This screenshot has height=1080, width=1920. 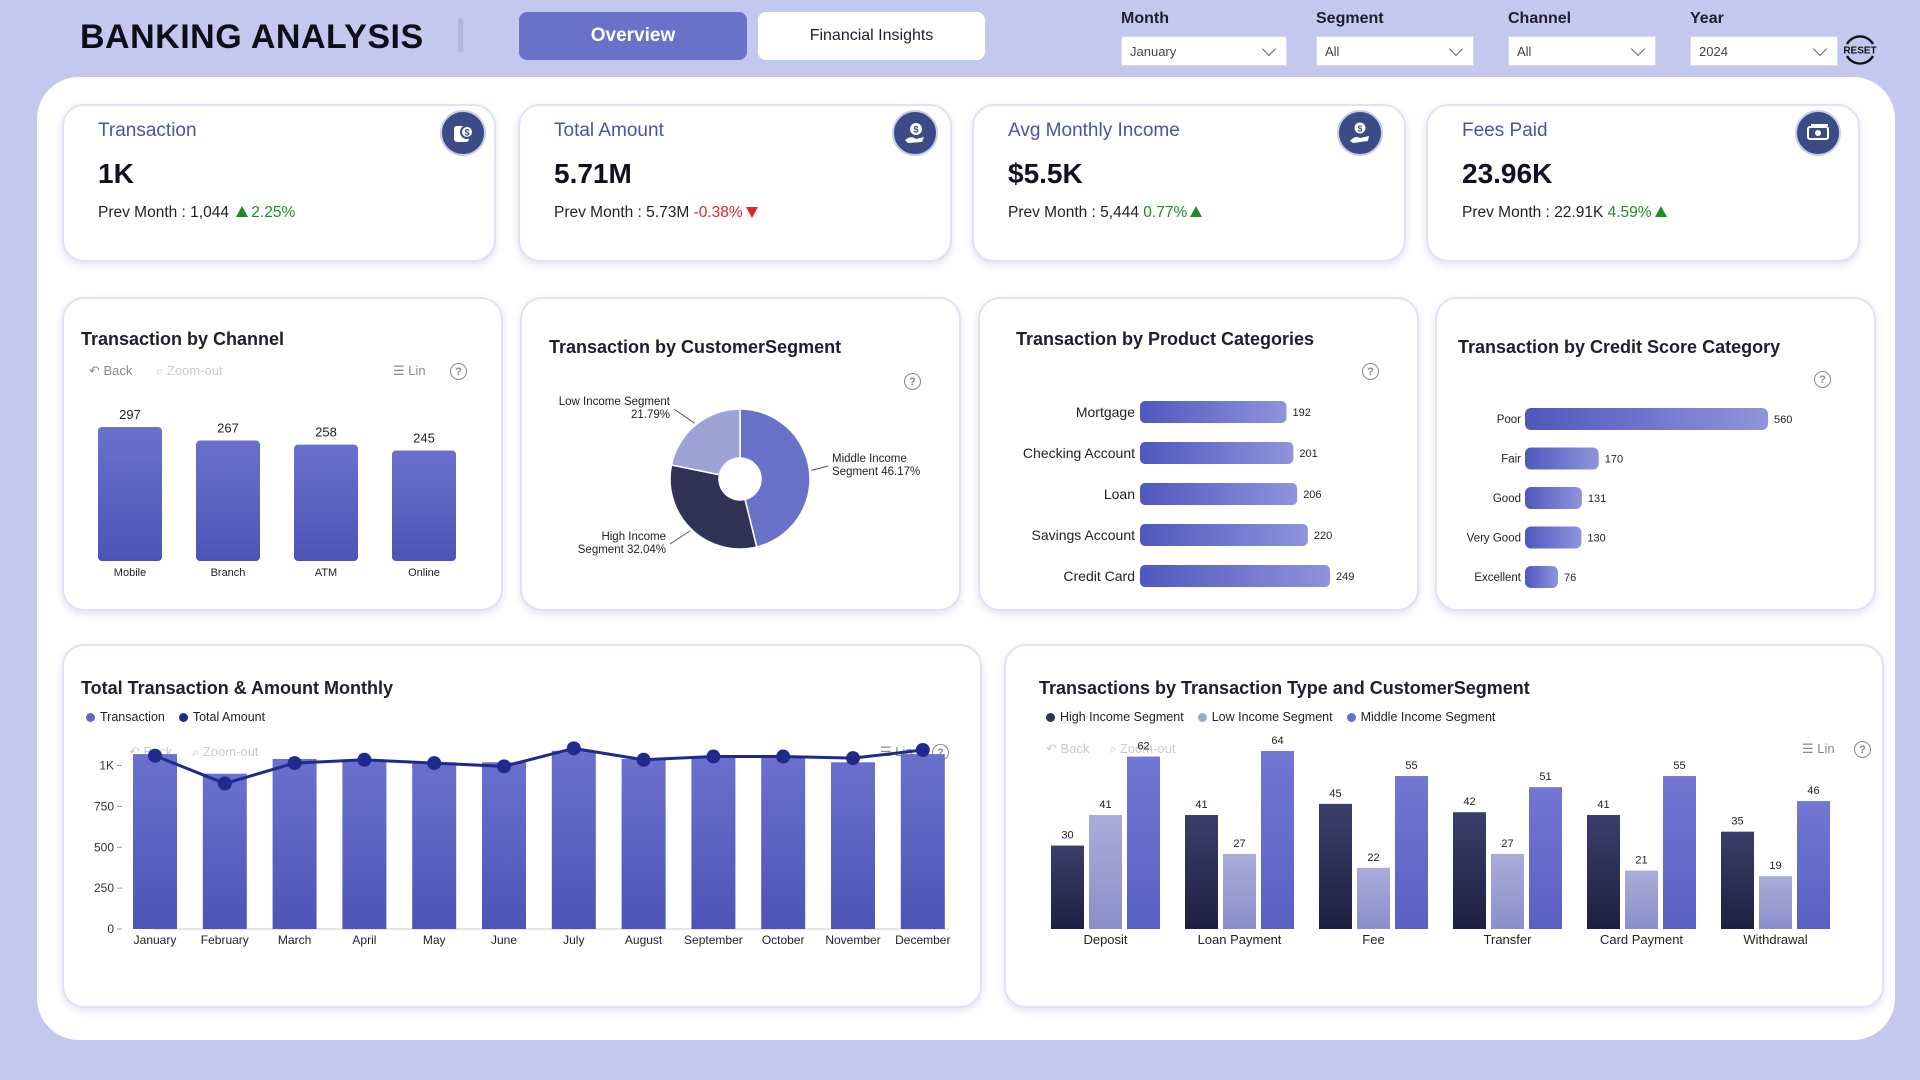 I want to click on x-tick-label: January, so click(x=155, y=940).